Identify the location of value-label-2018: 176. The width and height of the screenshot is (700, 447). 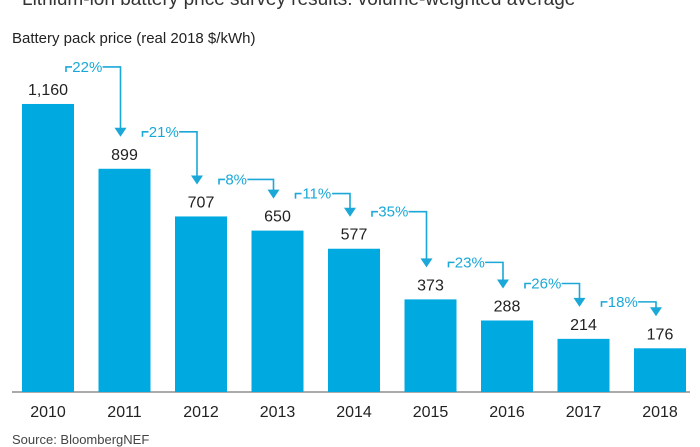
(660, 334).